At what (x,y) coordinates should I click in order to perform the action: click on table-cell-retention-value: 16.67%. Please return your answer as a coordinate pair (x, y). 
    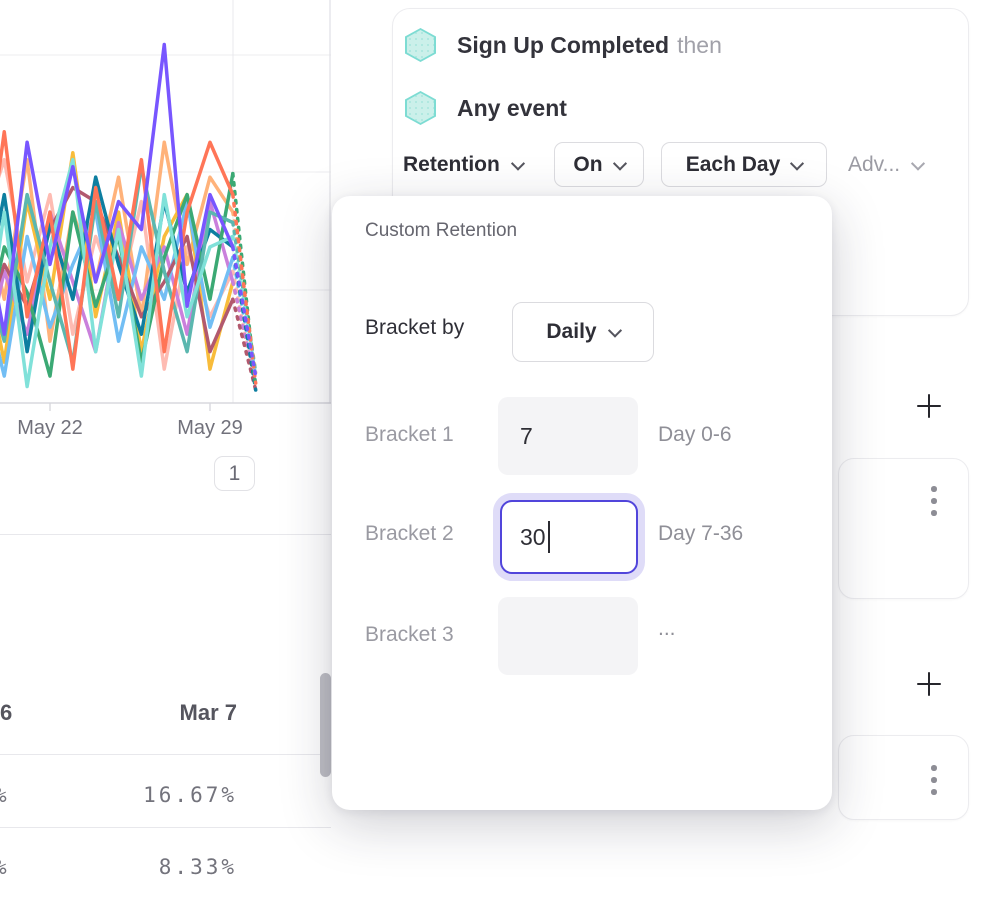
    Looking at the image, I should click on (190, 795).